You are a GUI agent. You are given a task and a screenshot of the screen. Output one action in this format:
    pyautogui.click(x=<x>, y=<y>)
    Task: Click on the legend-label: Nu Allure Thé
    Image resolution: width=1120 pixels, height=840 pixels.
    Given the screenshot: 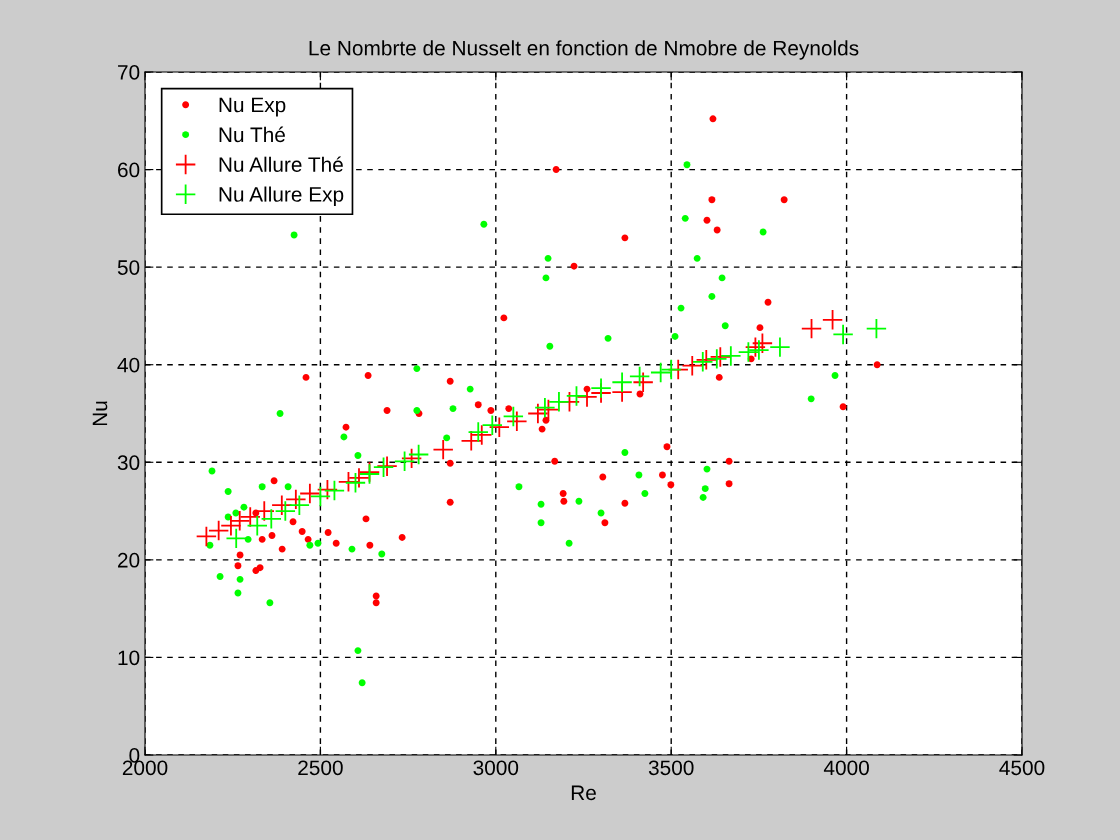 What is the action you would take?
    pyautogui.click(x=281, y=164)
    